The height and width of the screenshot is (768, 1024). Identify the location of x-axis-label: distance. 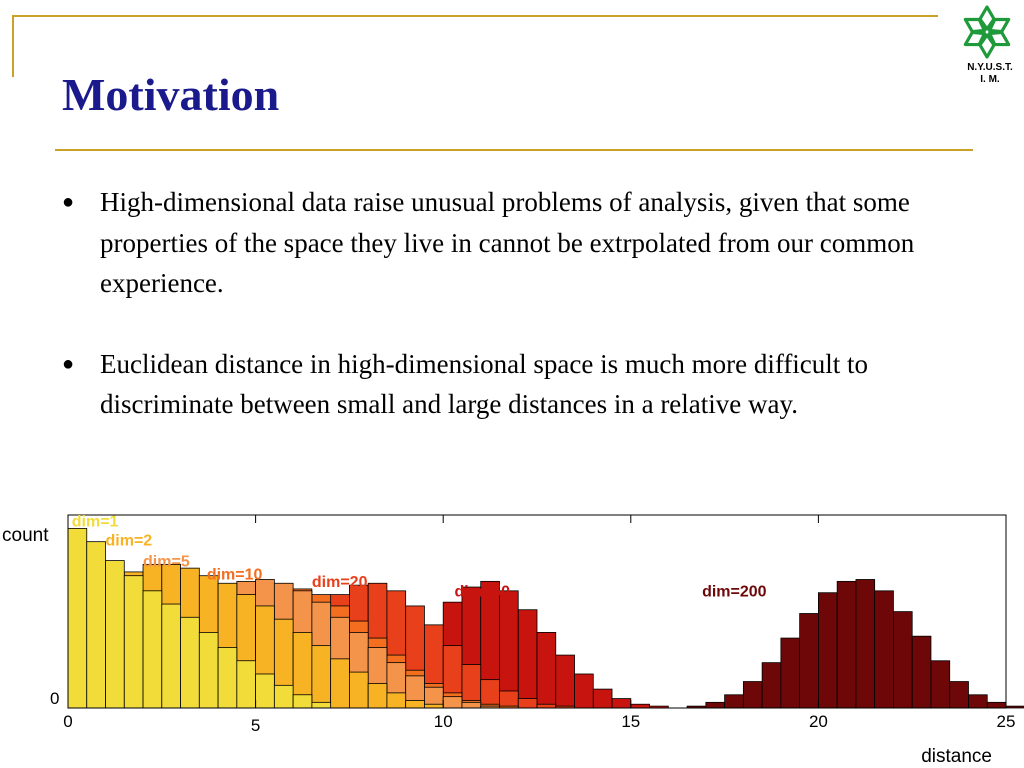
(956, 756).